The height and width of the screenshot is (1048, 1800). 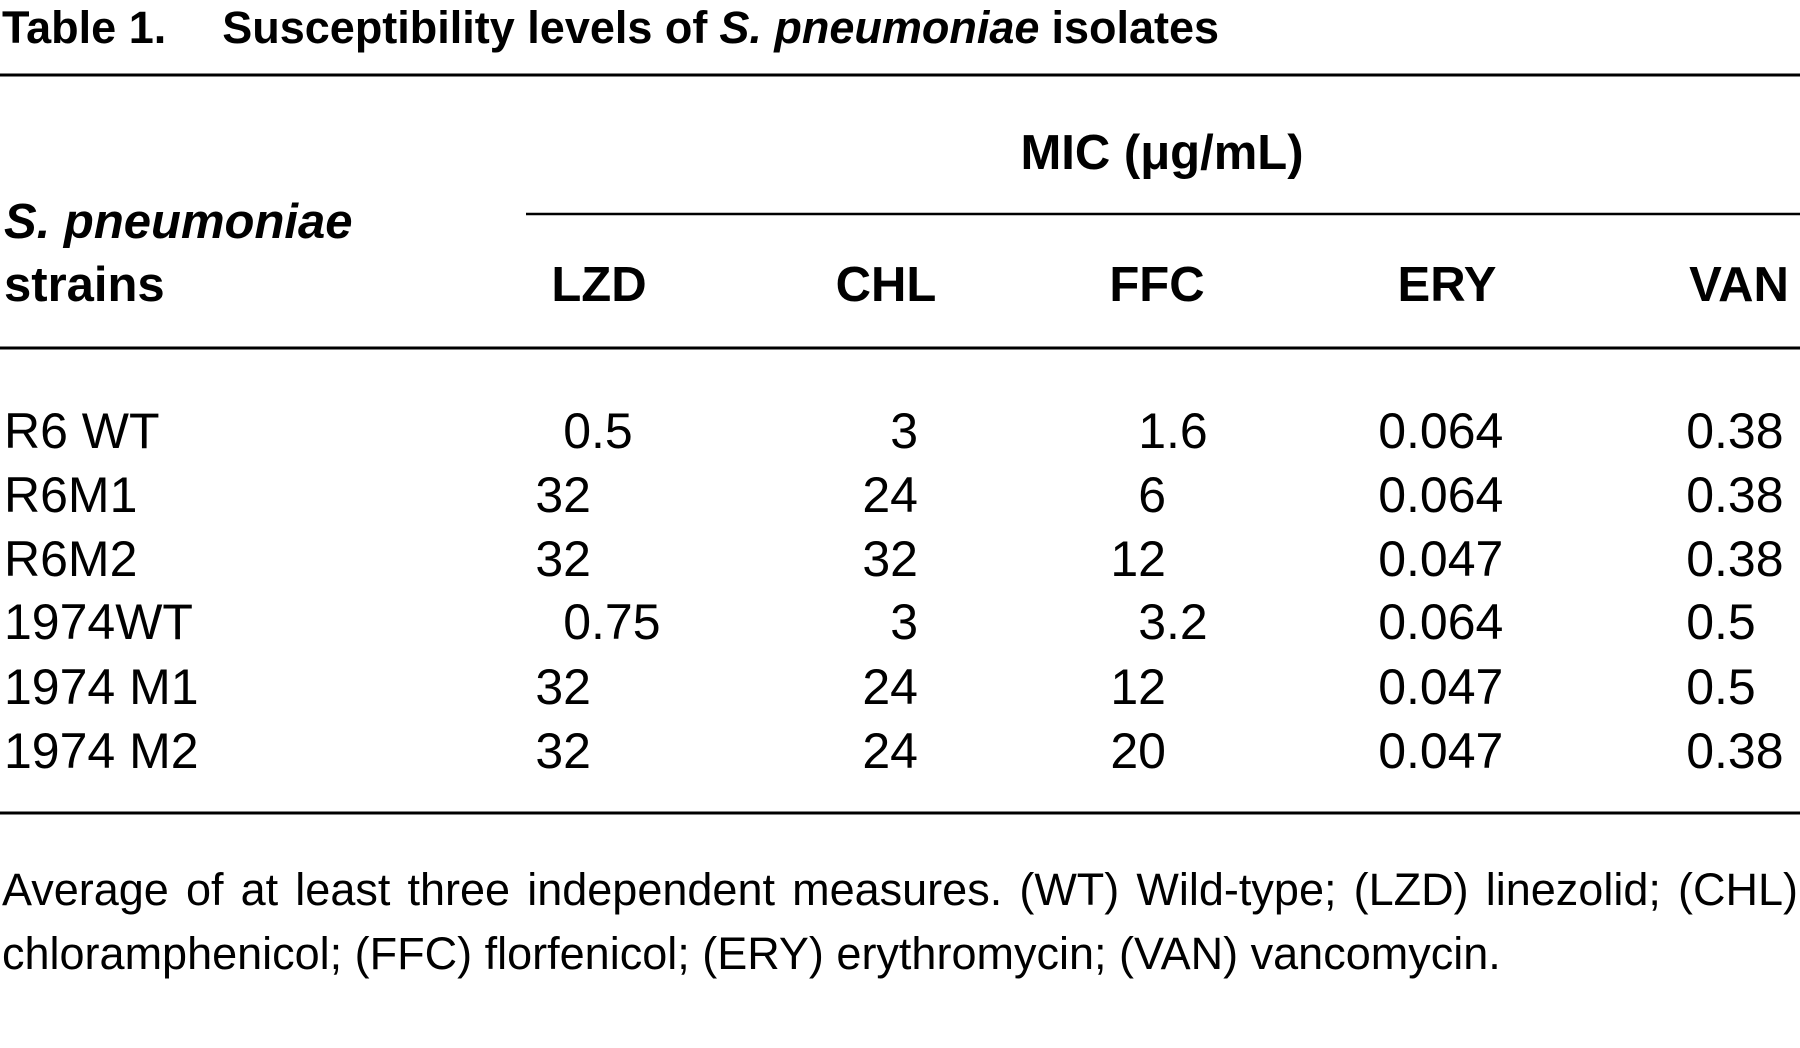 I want to click on strain-name: 1974WT, so click(x=98, y=622).